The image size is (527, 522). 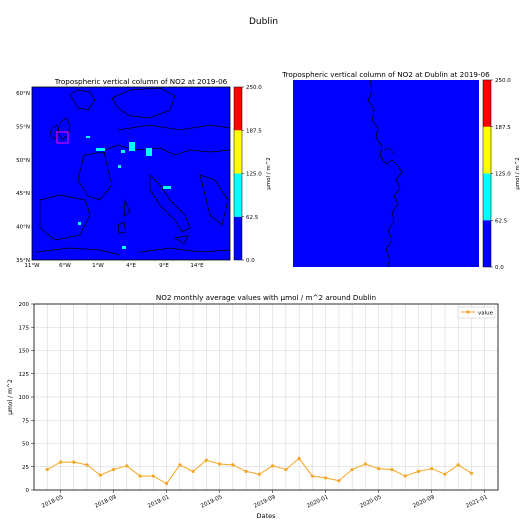 What do you see at coordinates (24, 305) in the screenshot?
I see `y-tick-label: 200` at bounding box center [24, 305].